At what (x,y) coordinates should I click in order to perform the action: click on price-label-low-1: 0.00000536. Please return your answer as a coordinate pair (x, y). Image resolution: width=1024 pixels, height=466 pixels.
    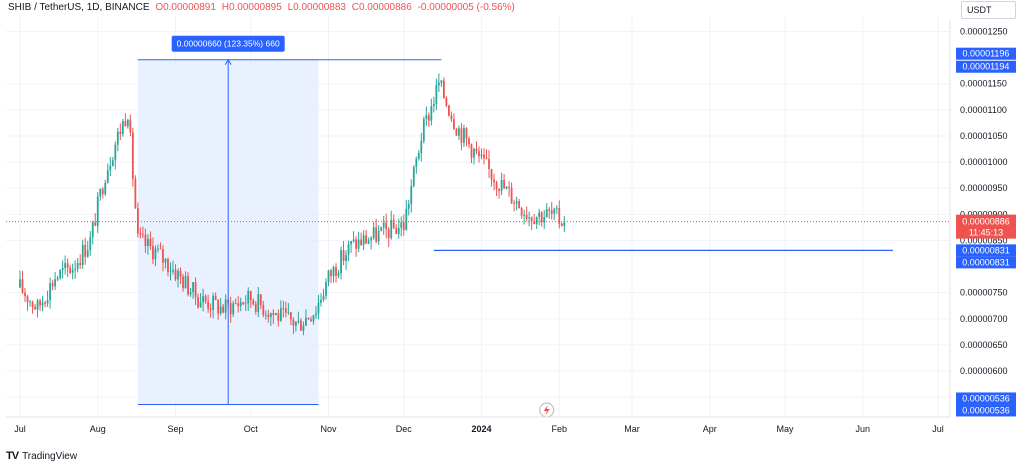
    Looking at the image, I should click on (986, 398).